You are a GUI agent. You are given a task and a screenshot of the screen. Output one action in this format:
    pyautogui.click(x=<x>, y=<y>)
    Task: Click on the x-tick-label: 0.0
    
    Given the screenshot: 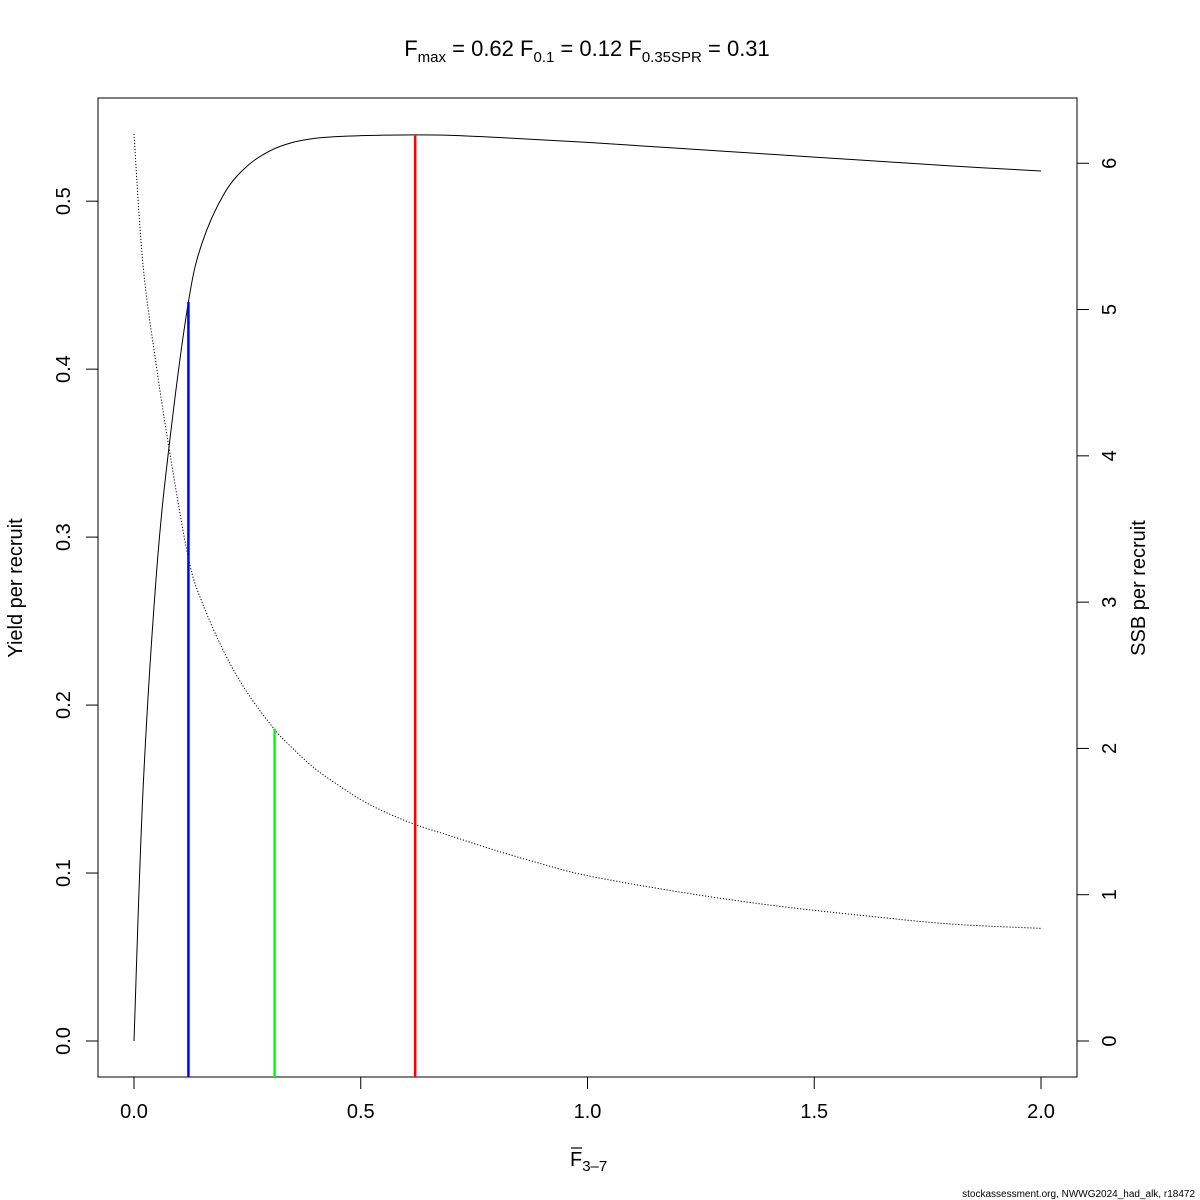 What is the action you would take?
    pyautogui.click(x=134, y=1112)
    